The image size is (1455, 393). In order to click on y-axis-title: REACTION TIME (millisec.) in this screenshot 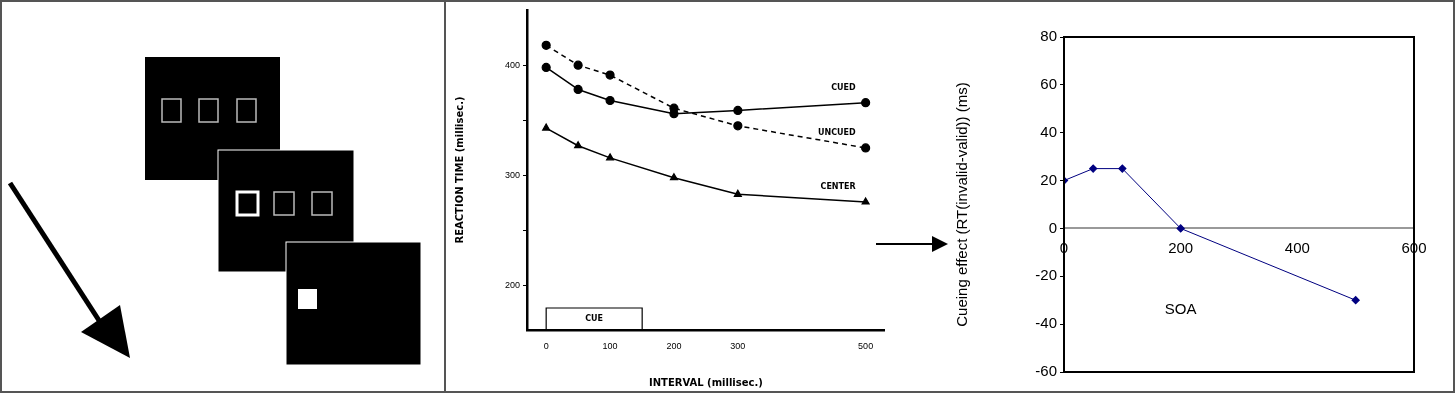, I will do `click(459, 170)`.